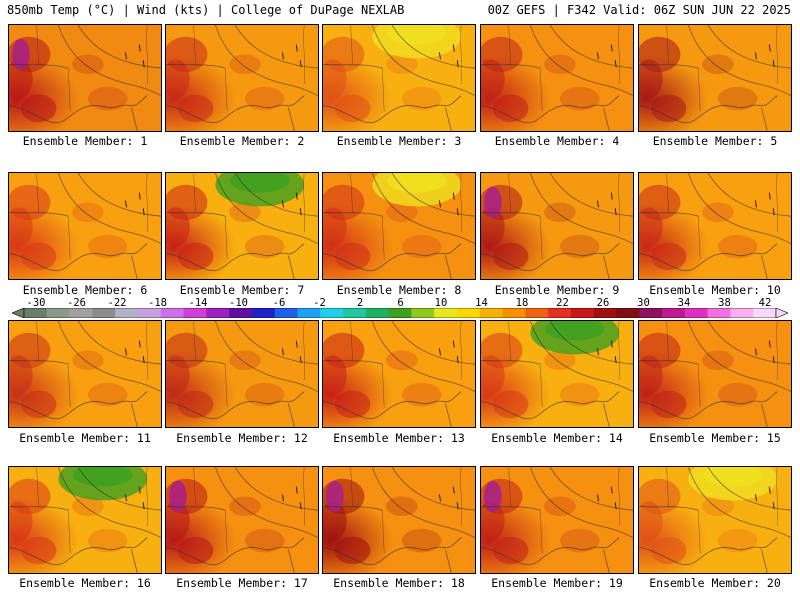 This screenshot has width=800, height=600. I want to click on ensemble-member-label: Ensemble Member: 18, so click(399, 583).